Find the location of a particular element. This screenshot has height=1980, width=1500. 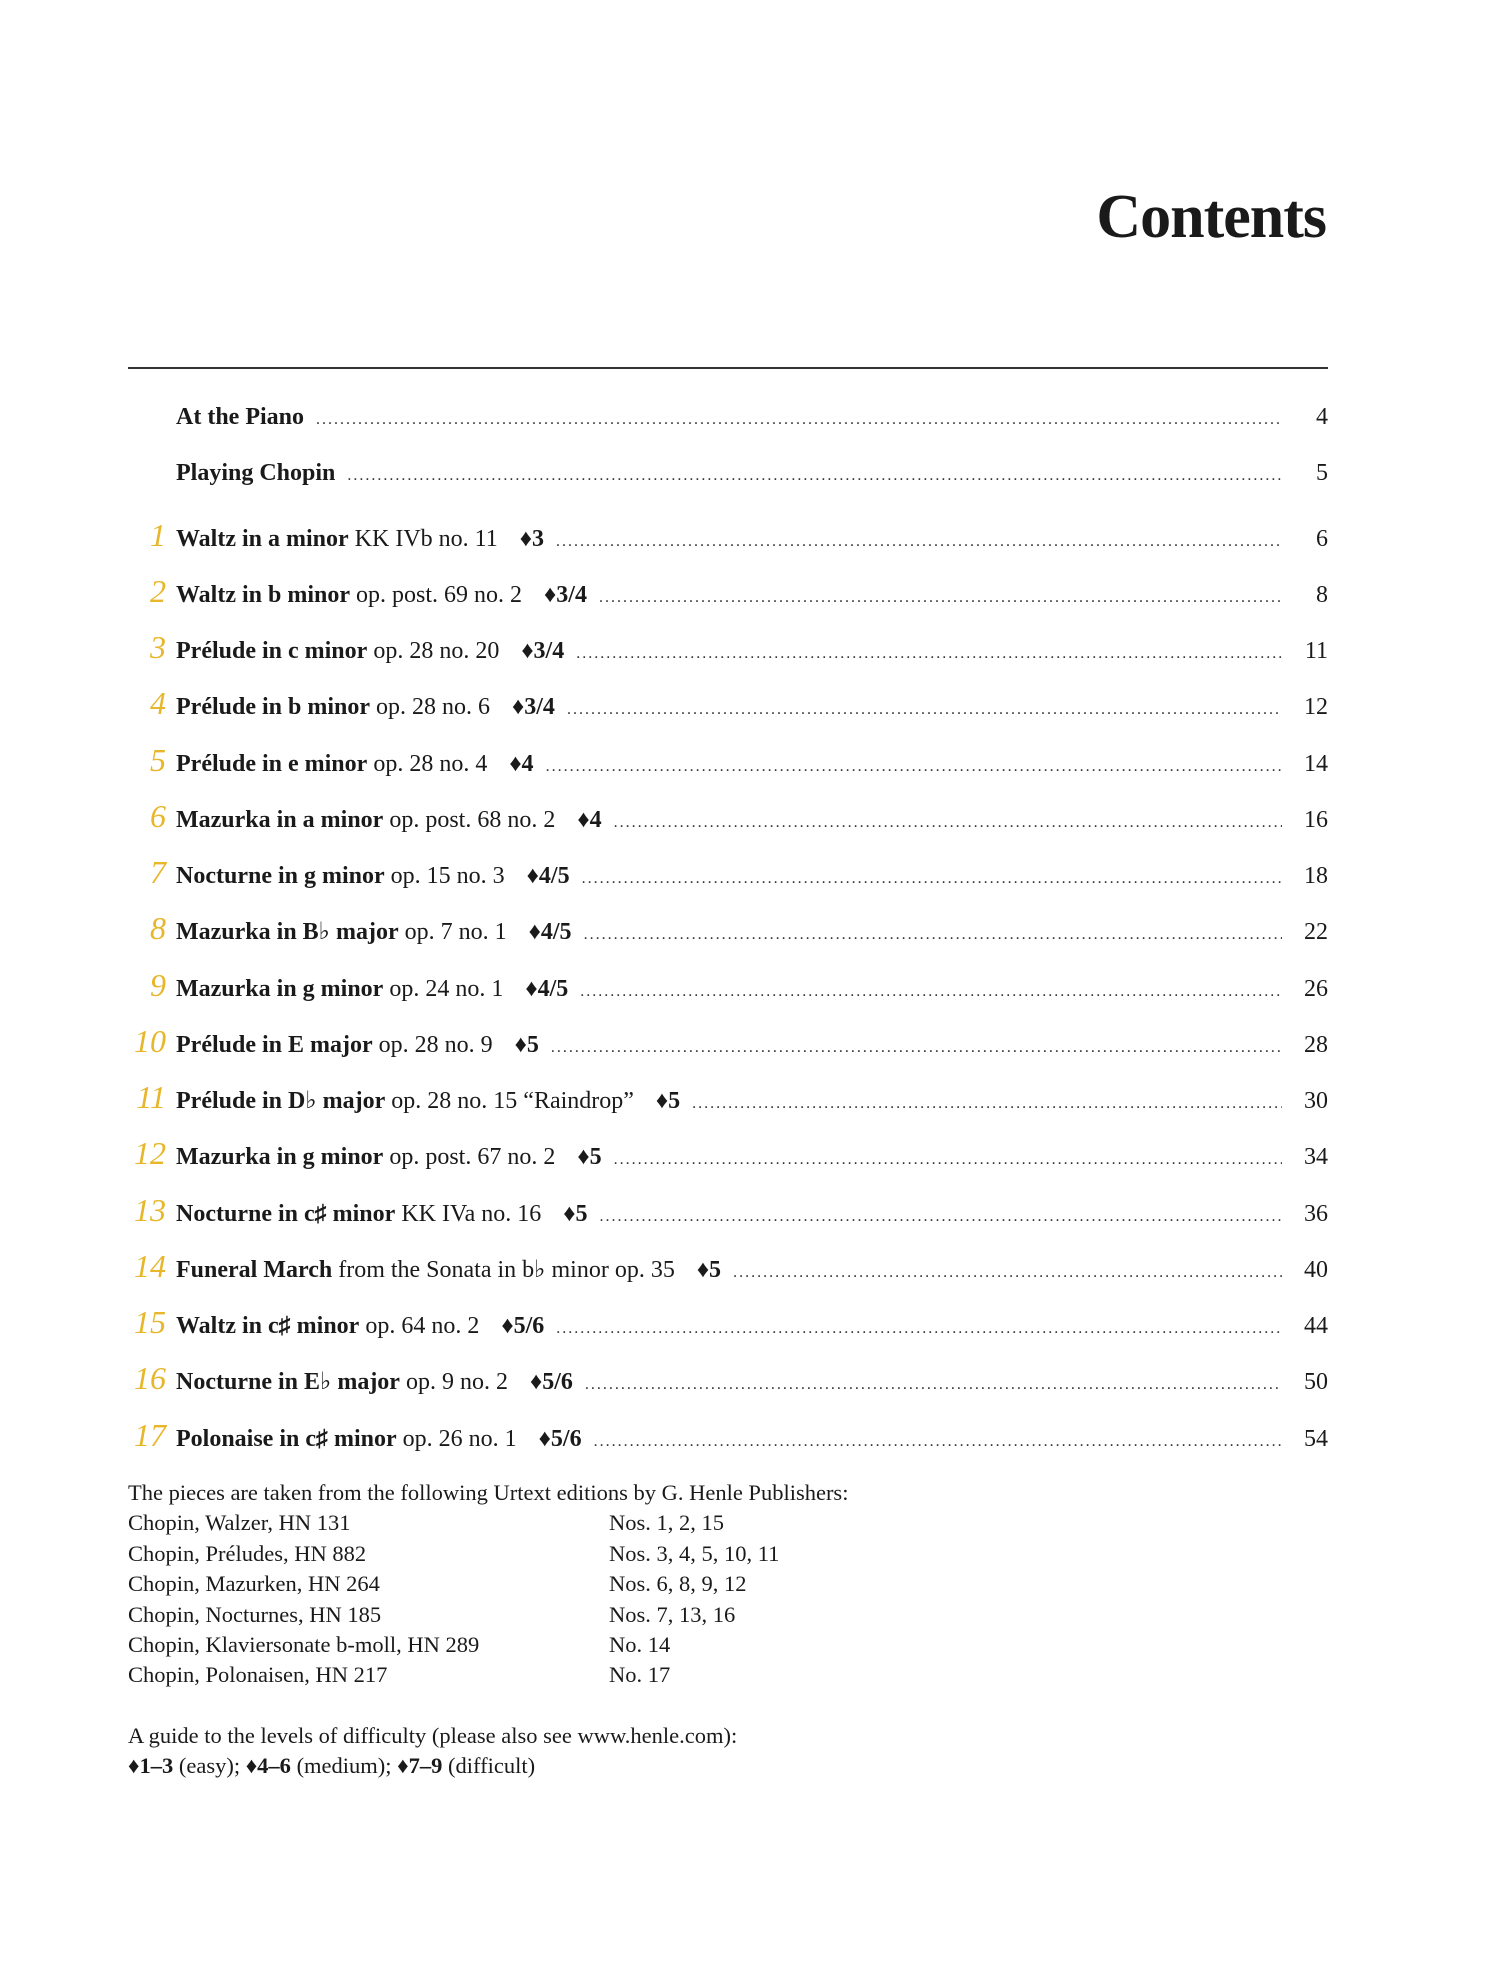

difficulty-level: ♦5 is located at coordinates (709, 1269).